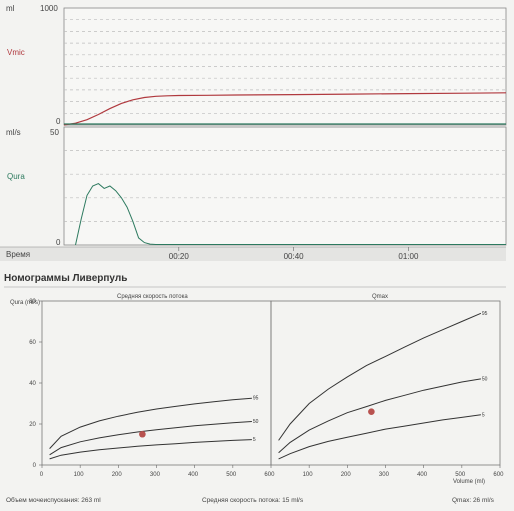 The height and width of the screenshot is (511, 514). I want to click on x-tick-label: 0, so click(42, 475).